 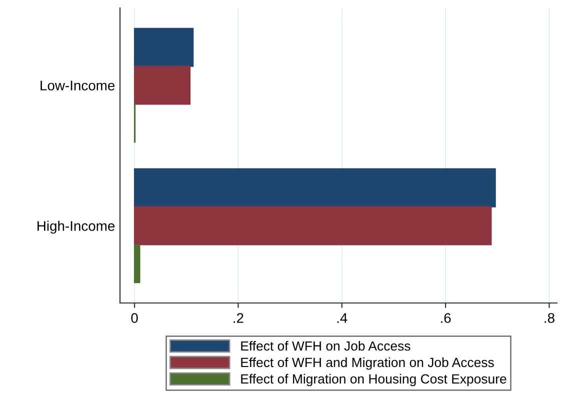 I want to click on x-tick-label: 0, so click(x=134, y=318).